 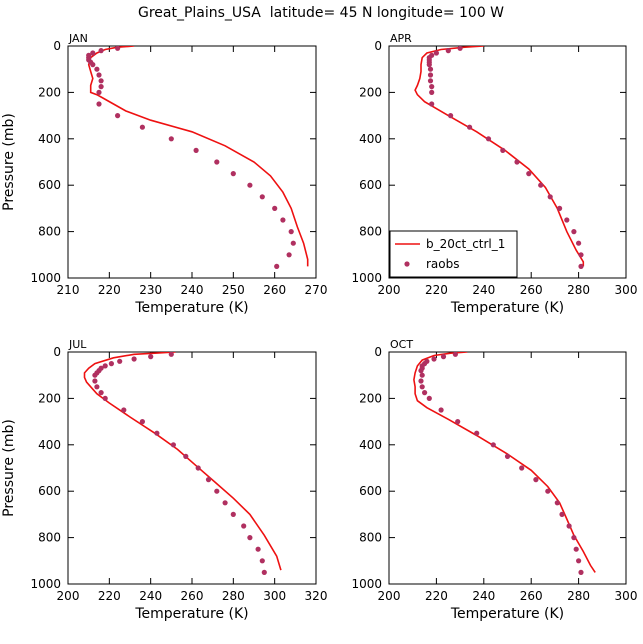 I want to click on panel-label-jan: JAN, so click(x=78, y=38).